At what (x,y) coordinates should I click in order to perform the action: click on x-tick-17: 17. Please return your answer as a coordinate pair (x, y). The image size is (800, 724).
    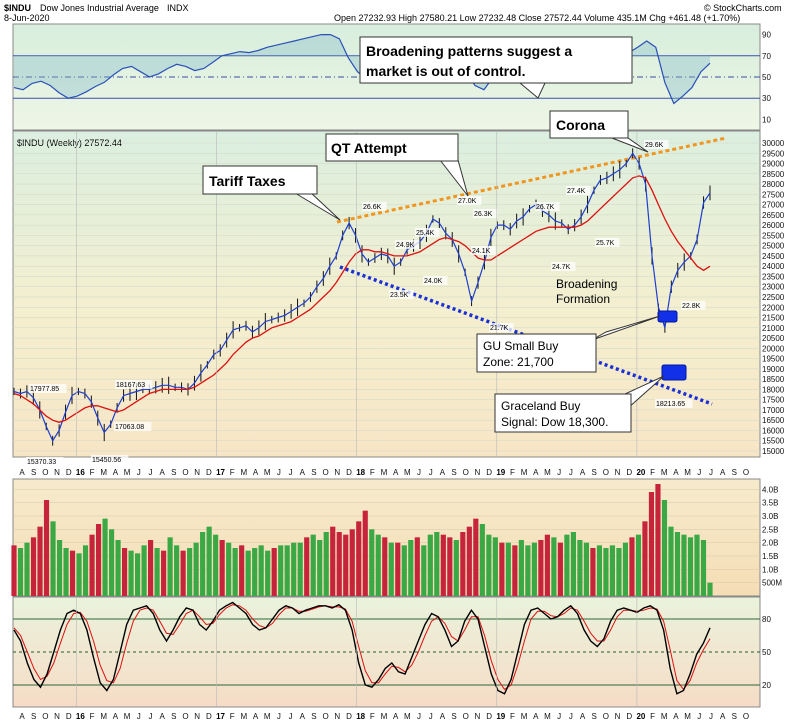
    Looking at the image, I should click on (220, 716).